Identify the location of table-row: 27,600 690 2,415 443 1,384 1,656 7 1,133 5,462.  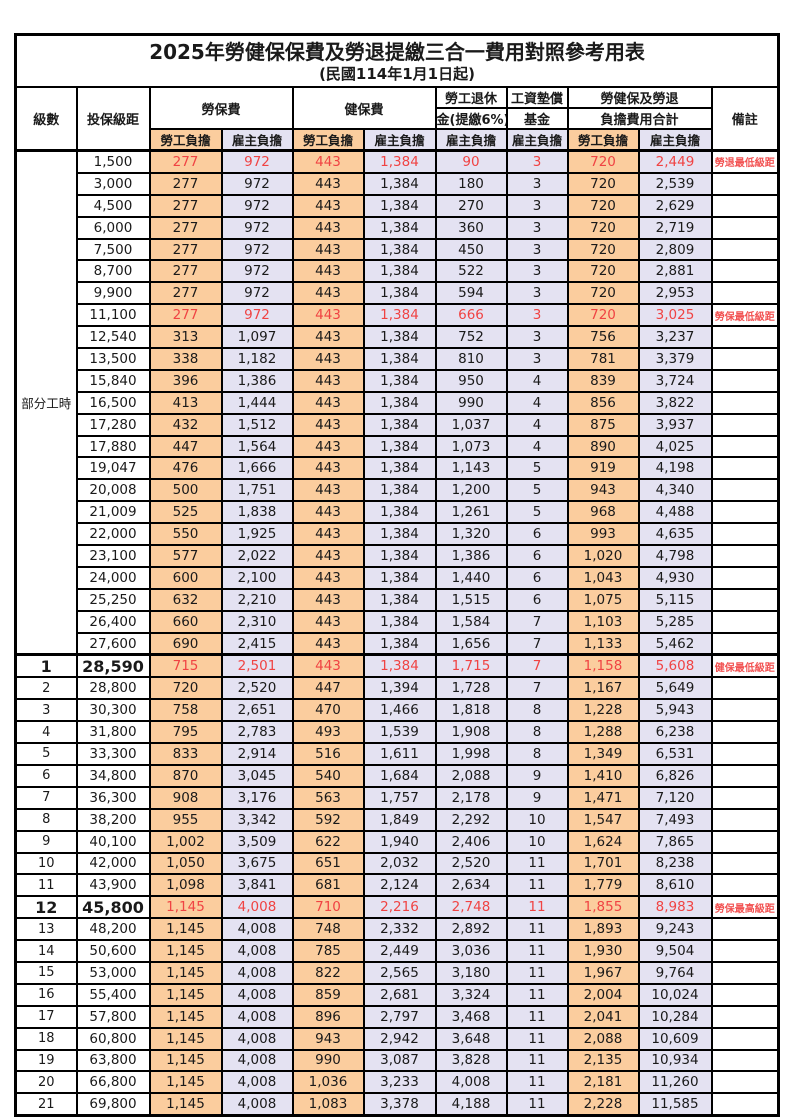
(398, 644).